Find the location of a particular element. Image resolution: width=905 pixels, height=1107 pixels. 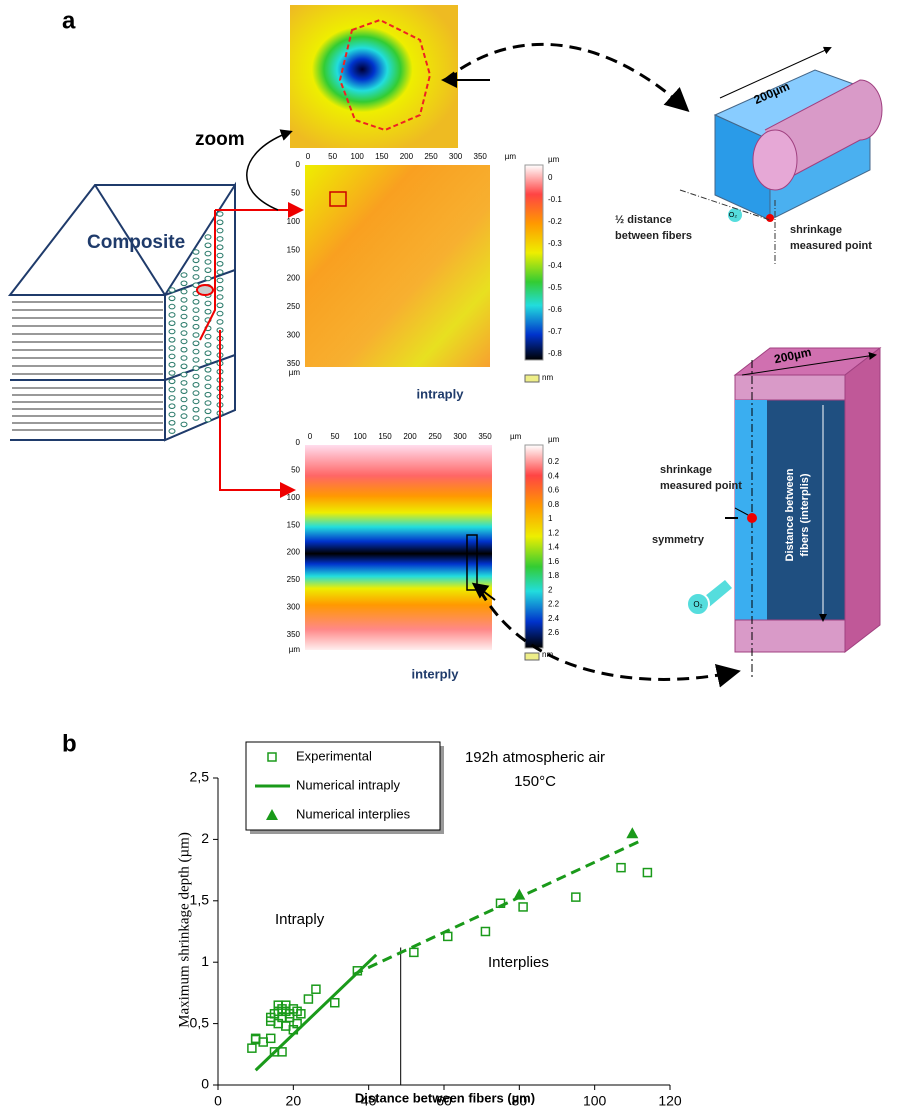

map-tick-label: 0 is located at coordinates (308, 156).